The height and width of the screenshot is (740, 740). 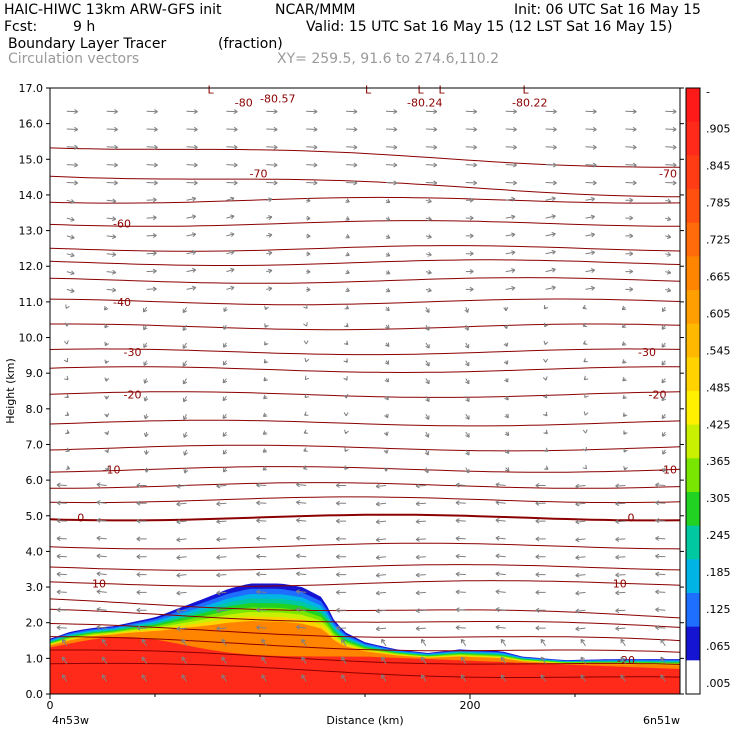 What do you see at coordinates (718, 683) in the screenshot?
I see `colorbar-label: .005` at bounding box center [718, 683].